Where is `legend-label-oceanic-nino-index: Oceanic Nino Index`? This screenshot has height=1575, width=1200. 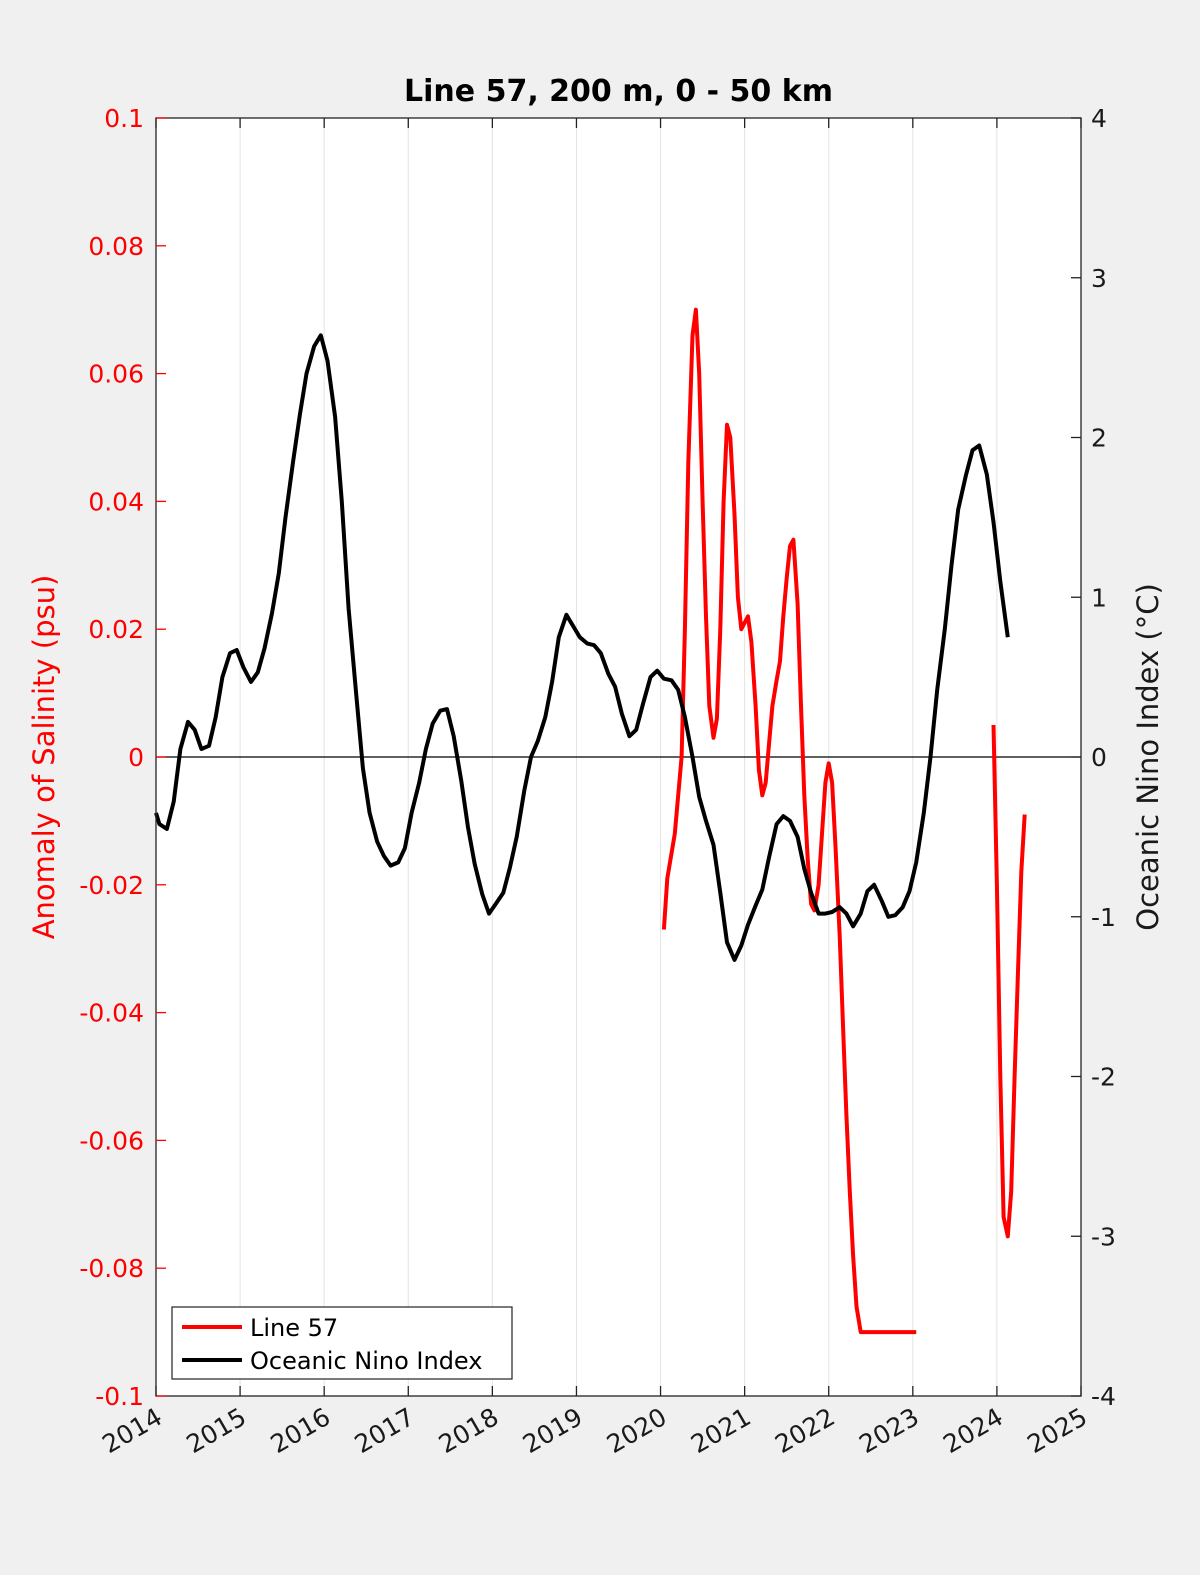 legend-label-oceanic-nino-index: Oceanic Nino Index is located at coordinates (366, 1361).